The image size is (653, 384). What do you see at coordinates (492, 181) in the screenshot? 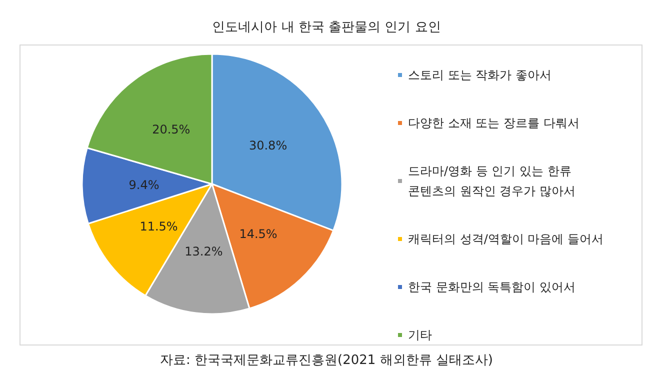
I see `legend-label: 드라마/영화 등 인기 있는 한류 콘텐츠의 원작인 경우가 많아서` at bounding box center [492, 181].